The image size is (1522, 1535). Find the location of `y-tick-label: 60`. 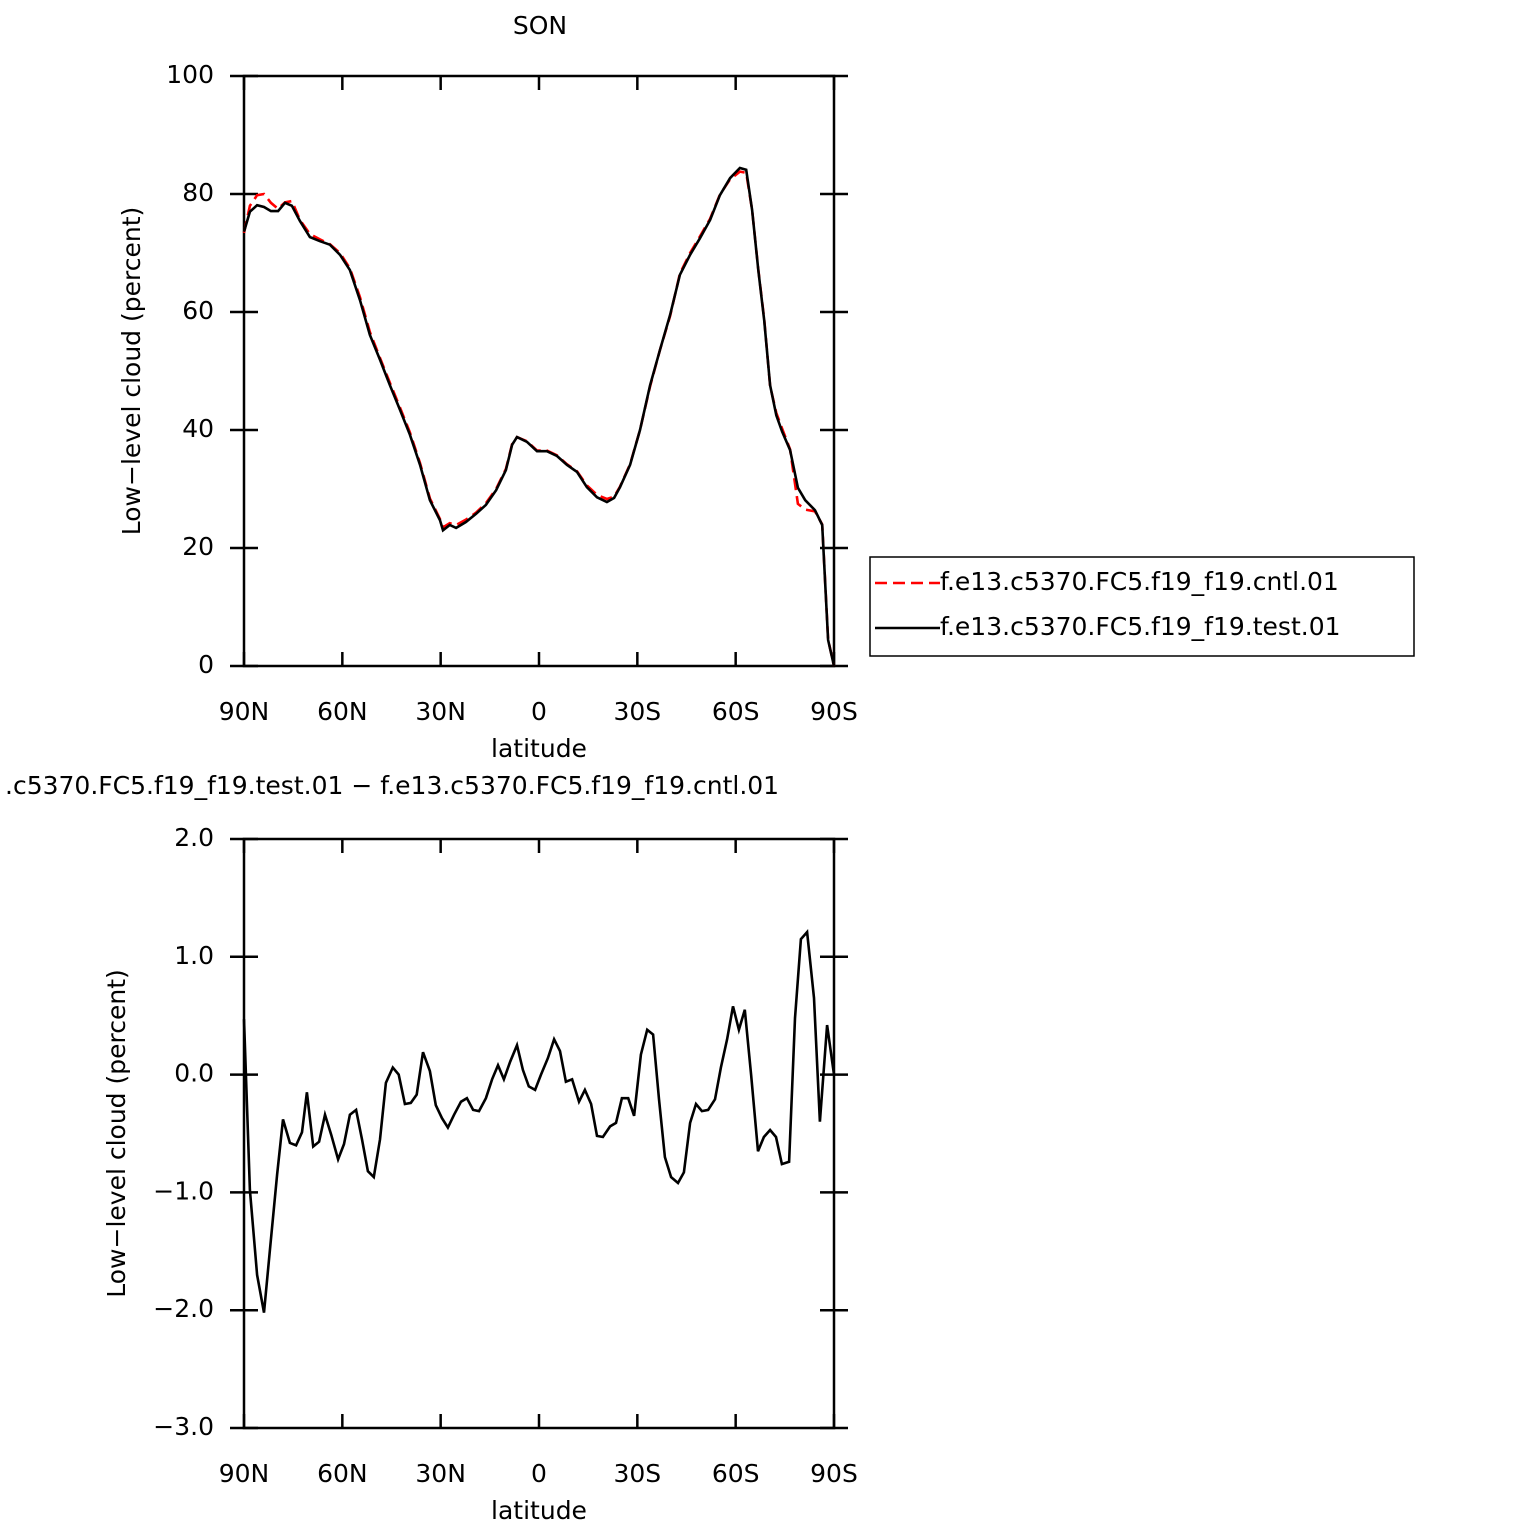

y-tick-label: 60 is located at coordinates (198, 310).